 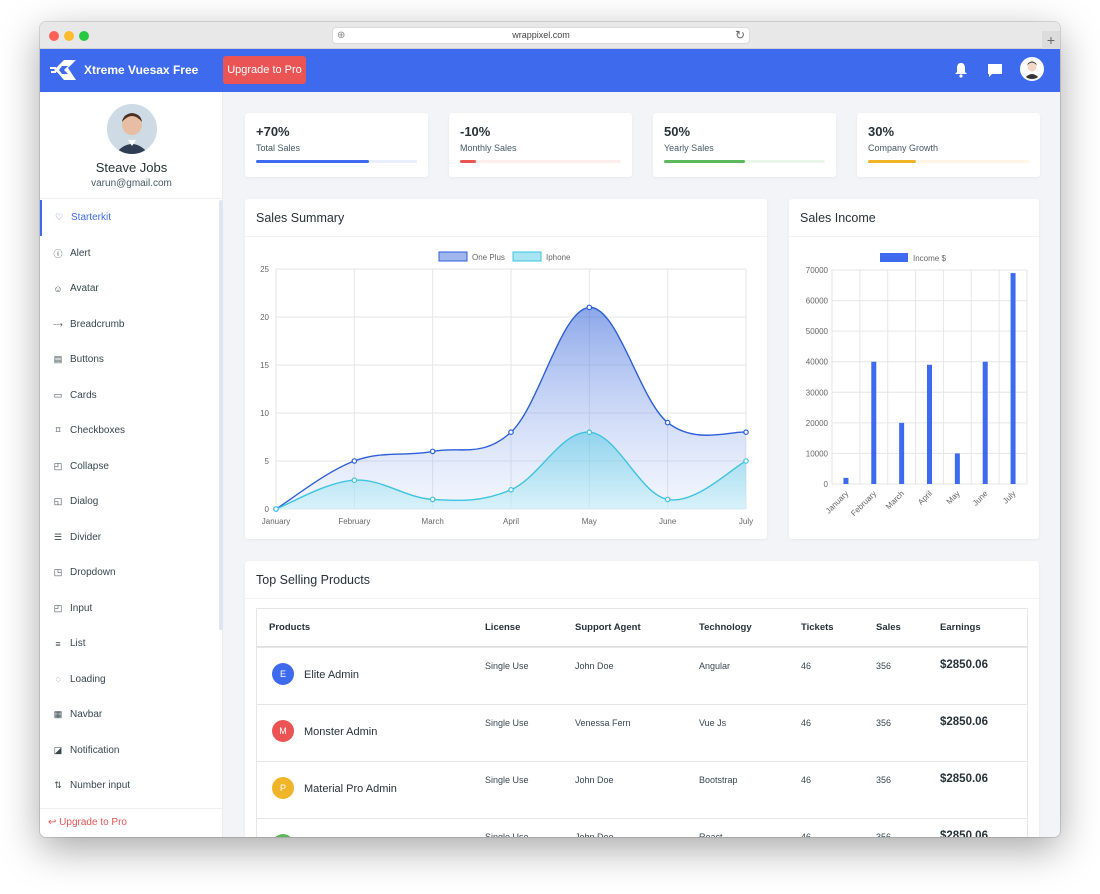 I want to click on sidebar-item-cards: ▭ Cards, so click(x=129, y=396).